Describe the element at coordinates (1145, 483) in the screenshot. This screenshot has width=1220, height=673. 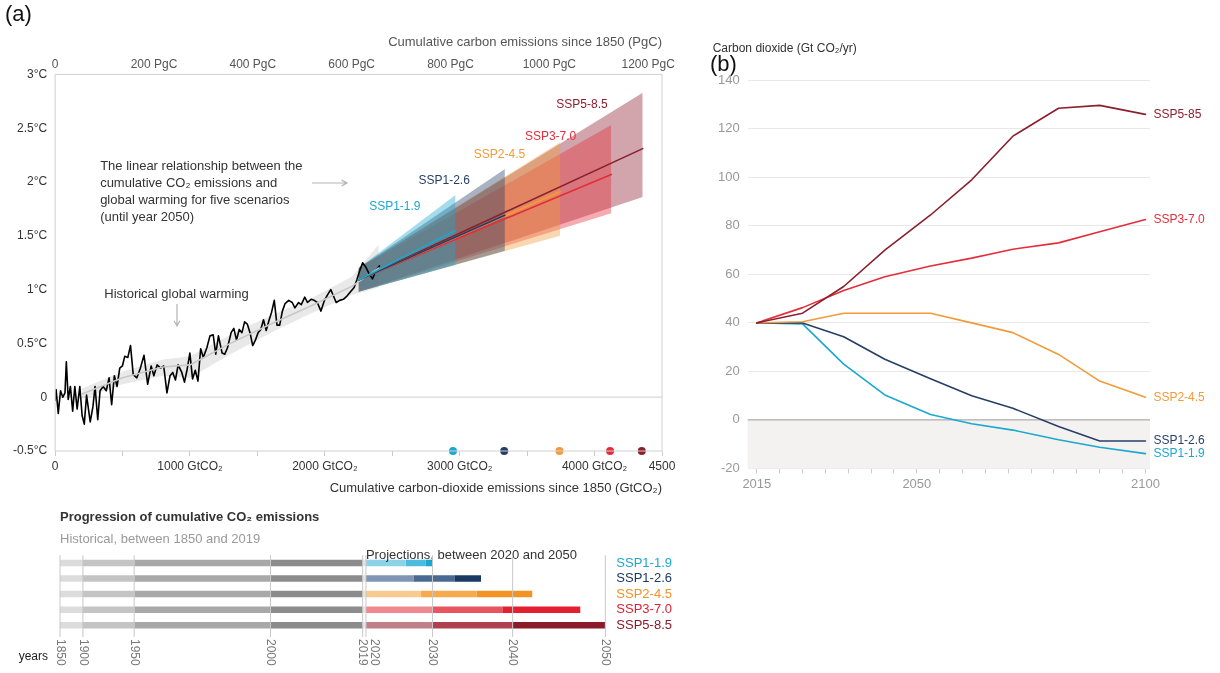
I see `x-tick-label: 2100` at that location.